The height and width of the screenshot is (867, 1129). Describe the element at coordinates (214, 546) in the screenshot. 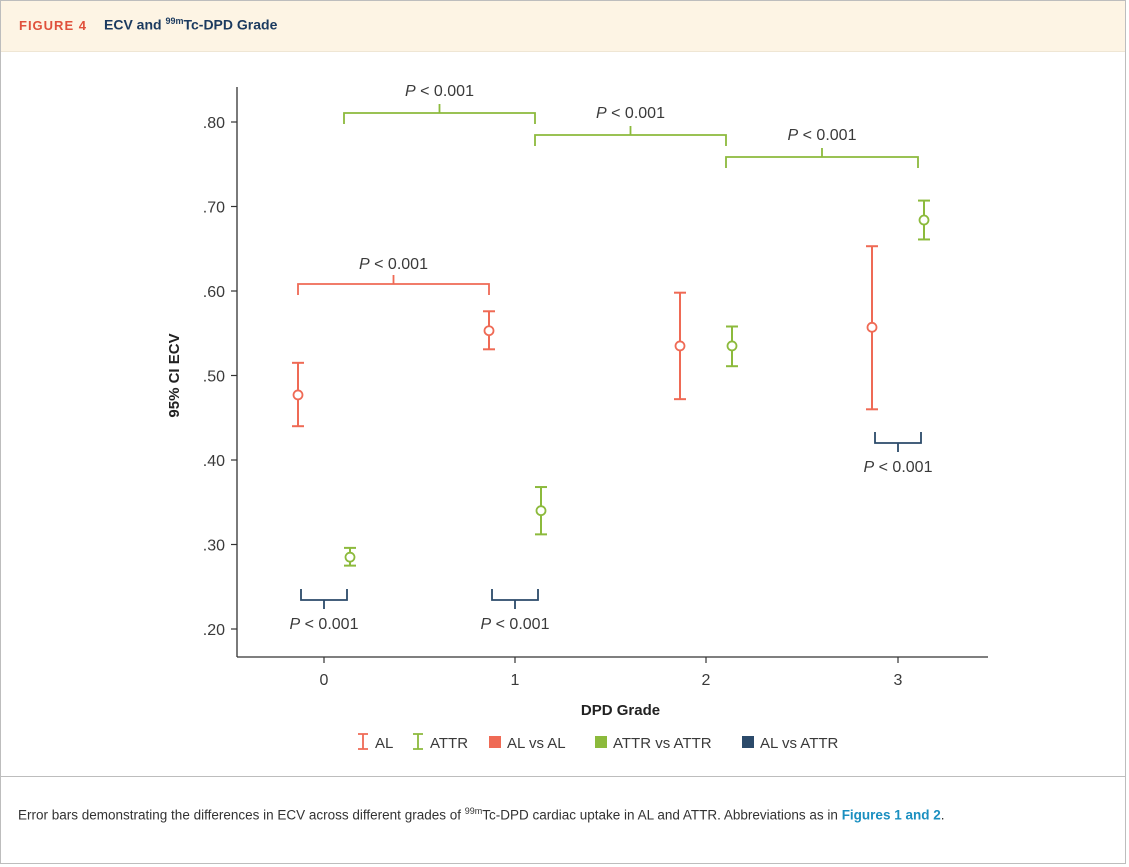

I see `y-tick-label: .30` at that location.